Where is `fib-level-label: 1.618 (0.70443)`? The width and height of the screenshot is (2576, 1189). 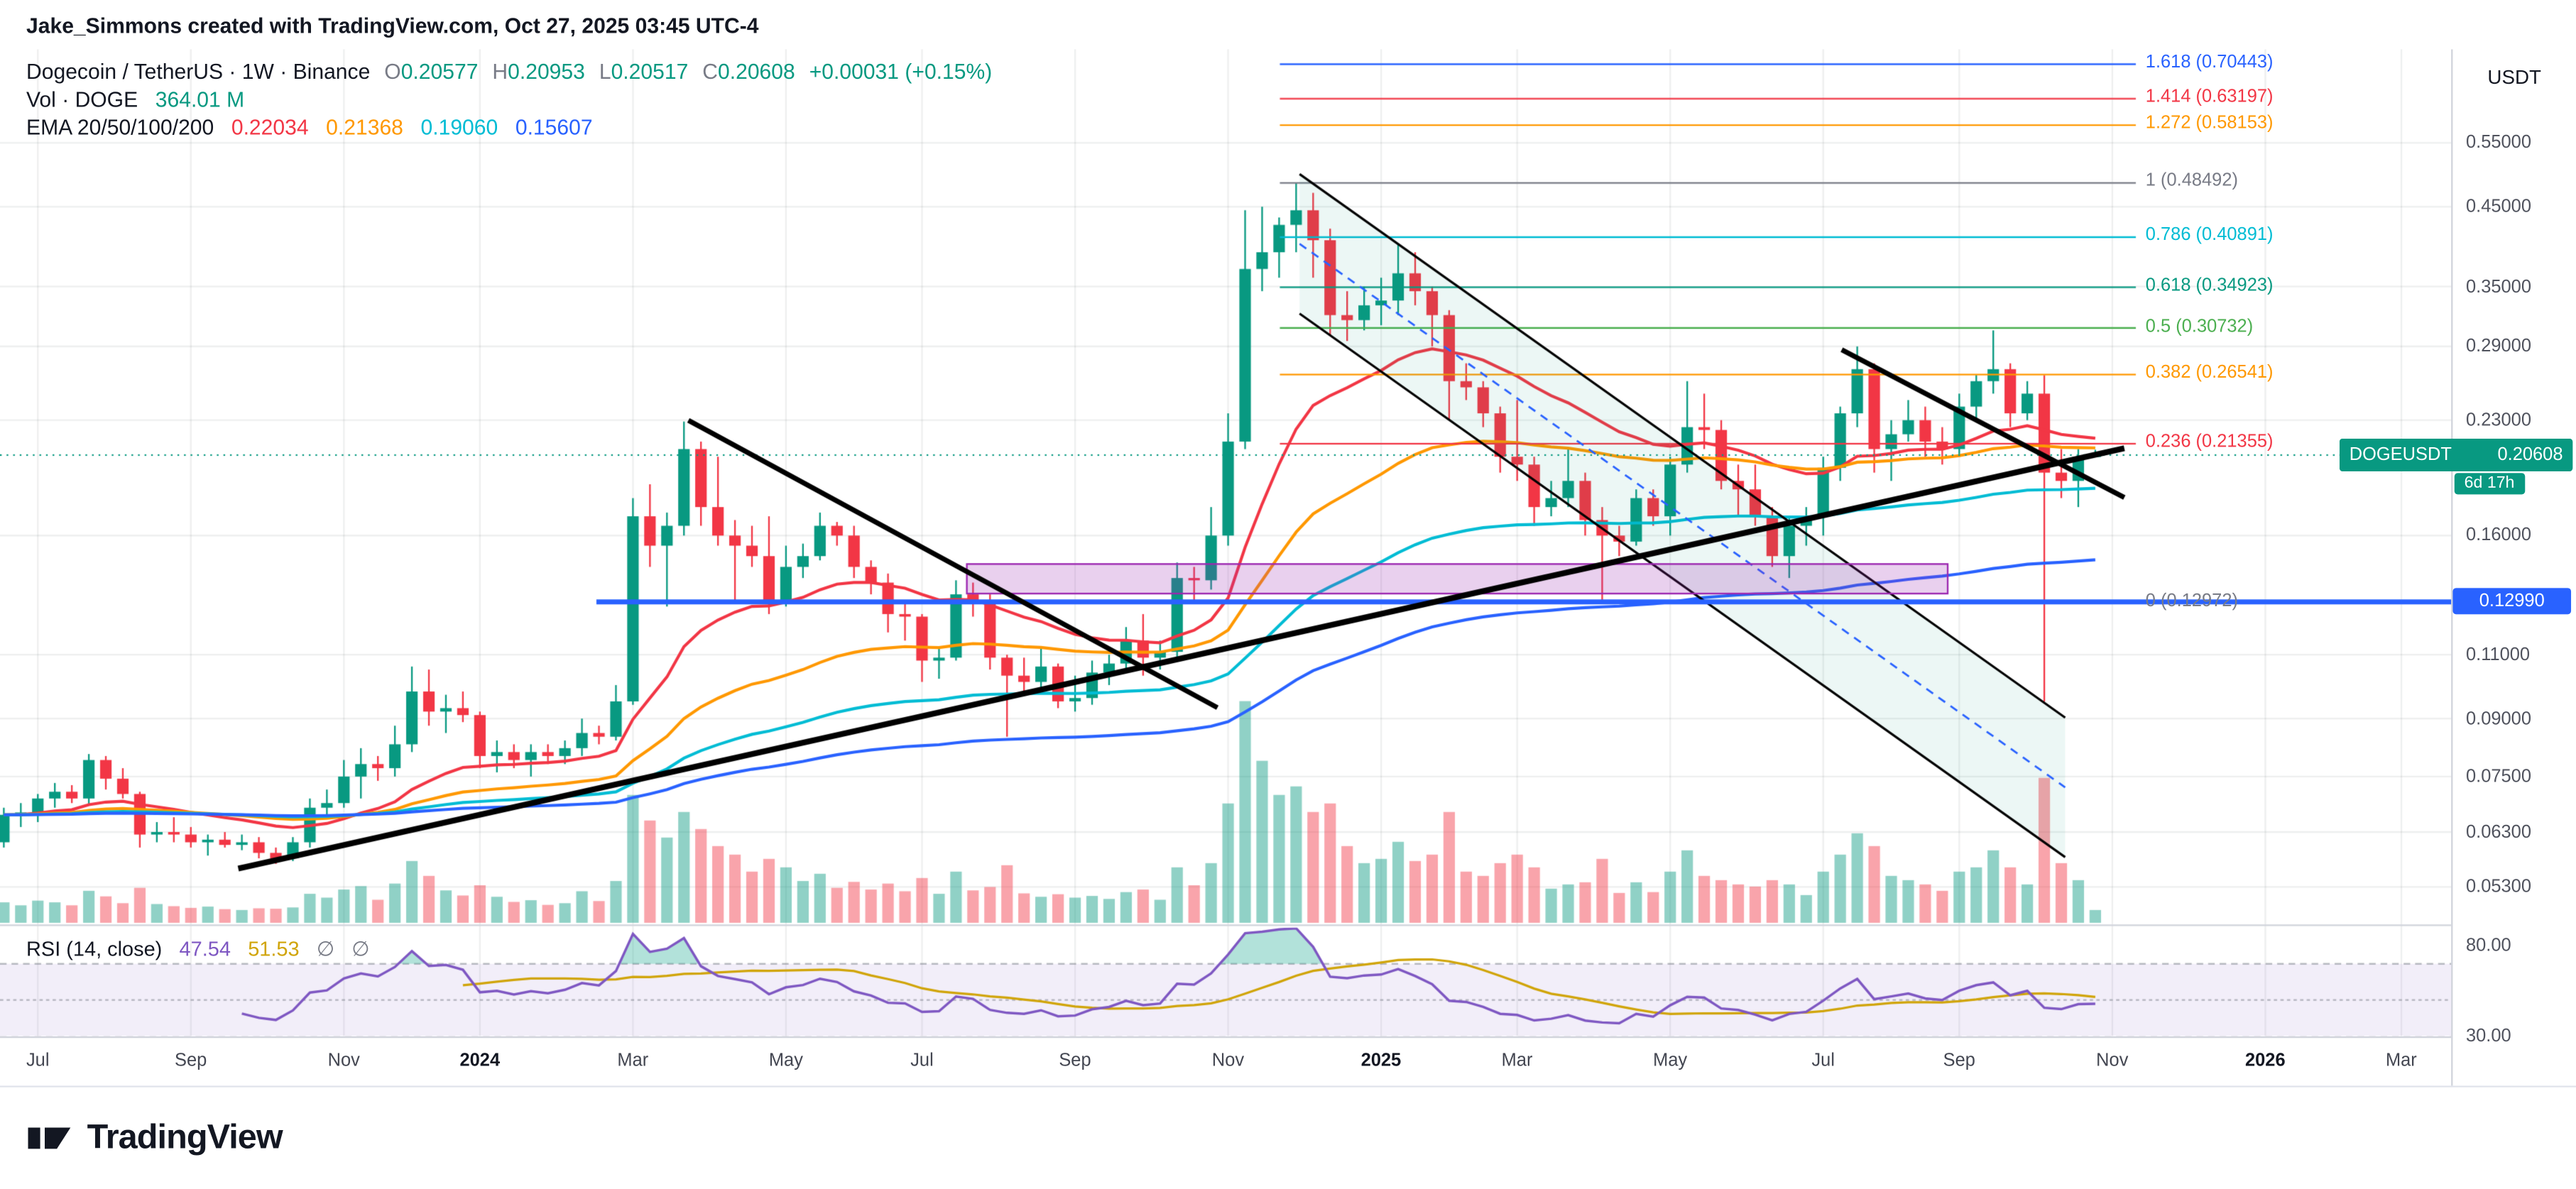
fib-level-label: 1.618 (0.70443) is located at coordinates (2209, 62).